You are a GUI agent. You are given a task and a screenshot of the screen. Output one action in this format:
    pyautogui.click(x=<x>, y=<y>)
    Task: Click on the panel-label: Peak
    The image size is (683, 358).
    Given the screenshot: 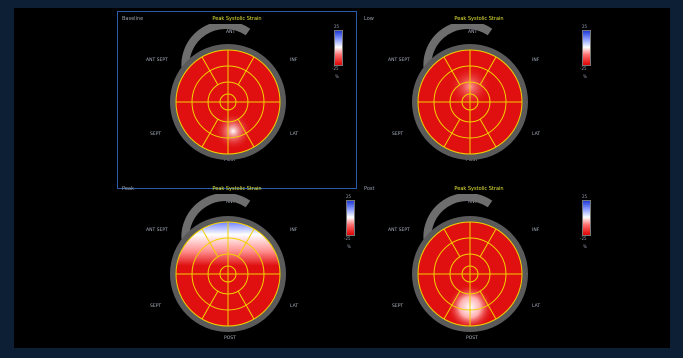 What is the action you would take?
    pyautogui.click(x=128, y=189)
    